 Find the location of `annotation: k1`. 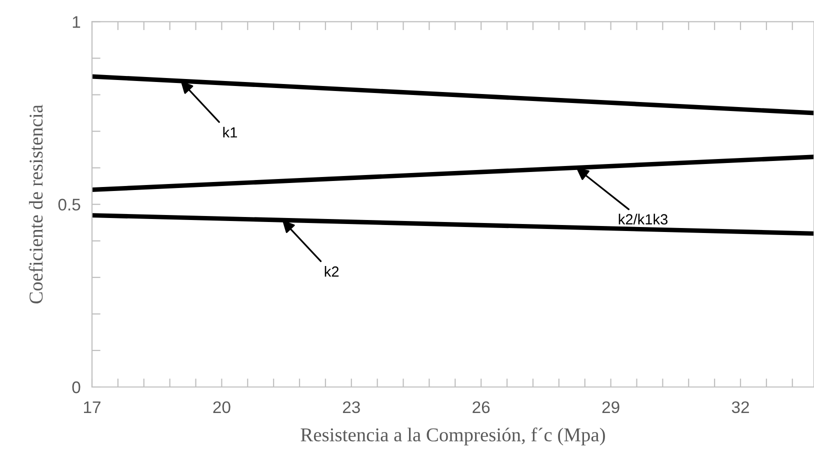

annotation: k1 is located at coordinates (230, 132).